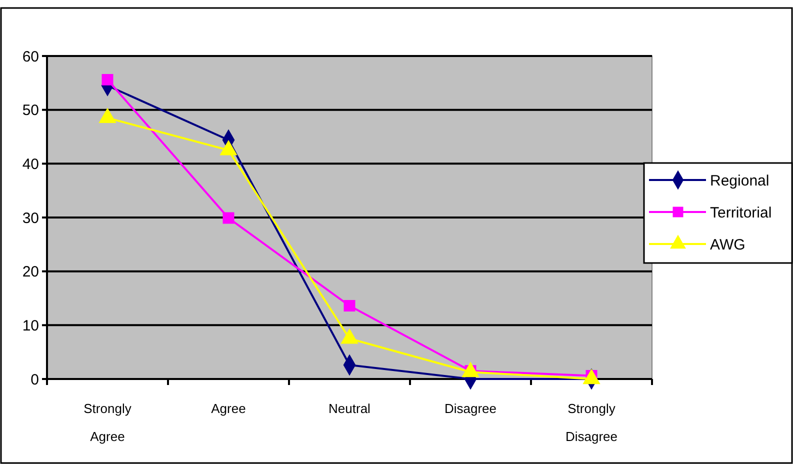 This screenshot has width=793, height=464. What do you see at coordinates (349, 408) in the screenshot?
I see `x-tick-label: Neutral` at bounding box center [349, 408].